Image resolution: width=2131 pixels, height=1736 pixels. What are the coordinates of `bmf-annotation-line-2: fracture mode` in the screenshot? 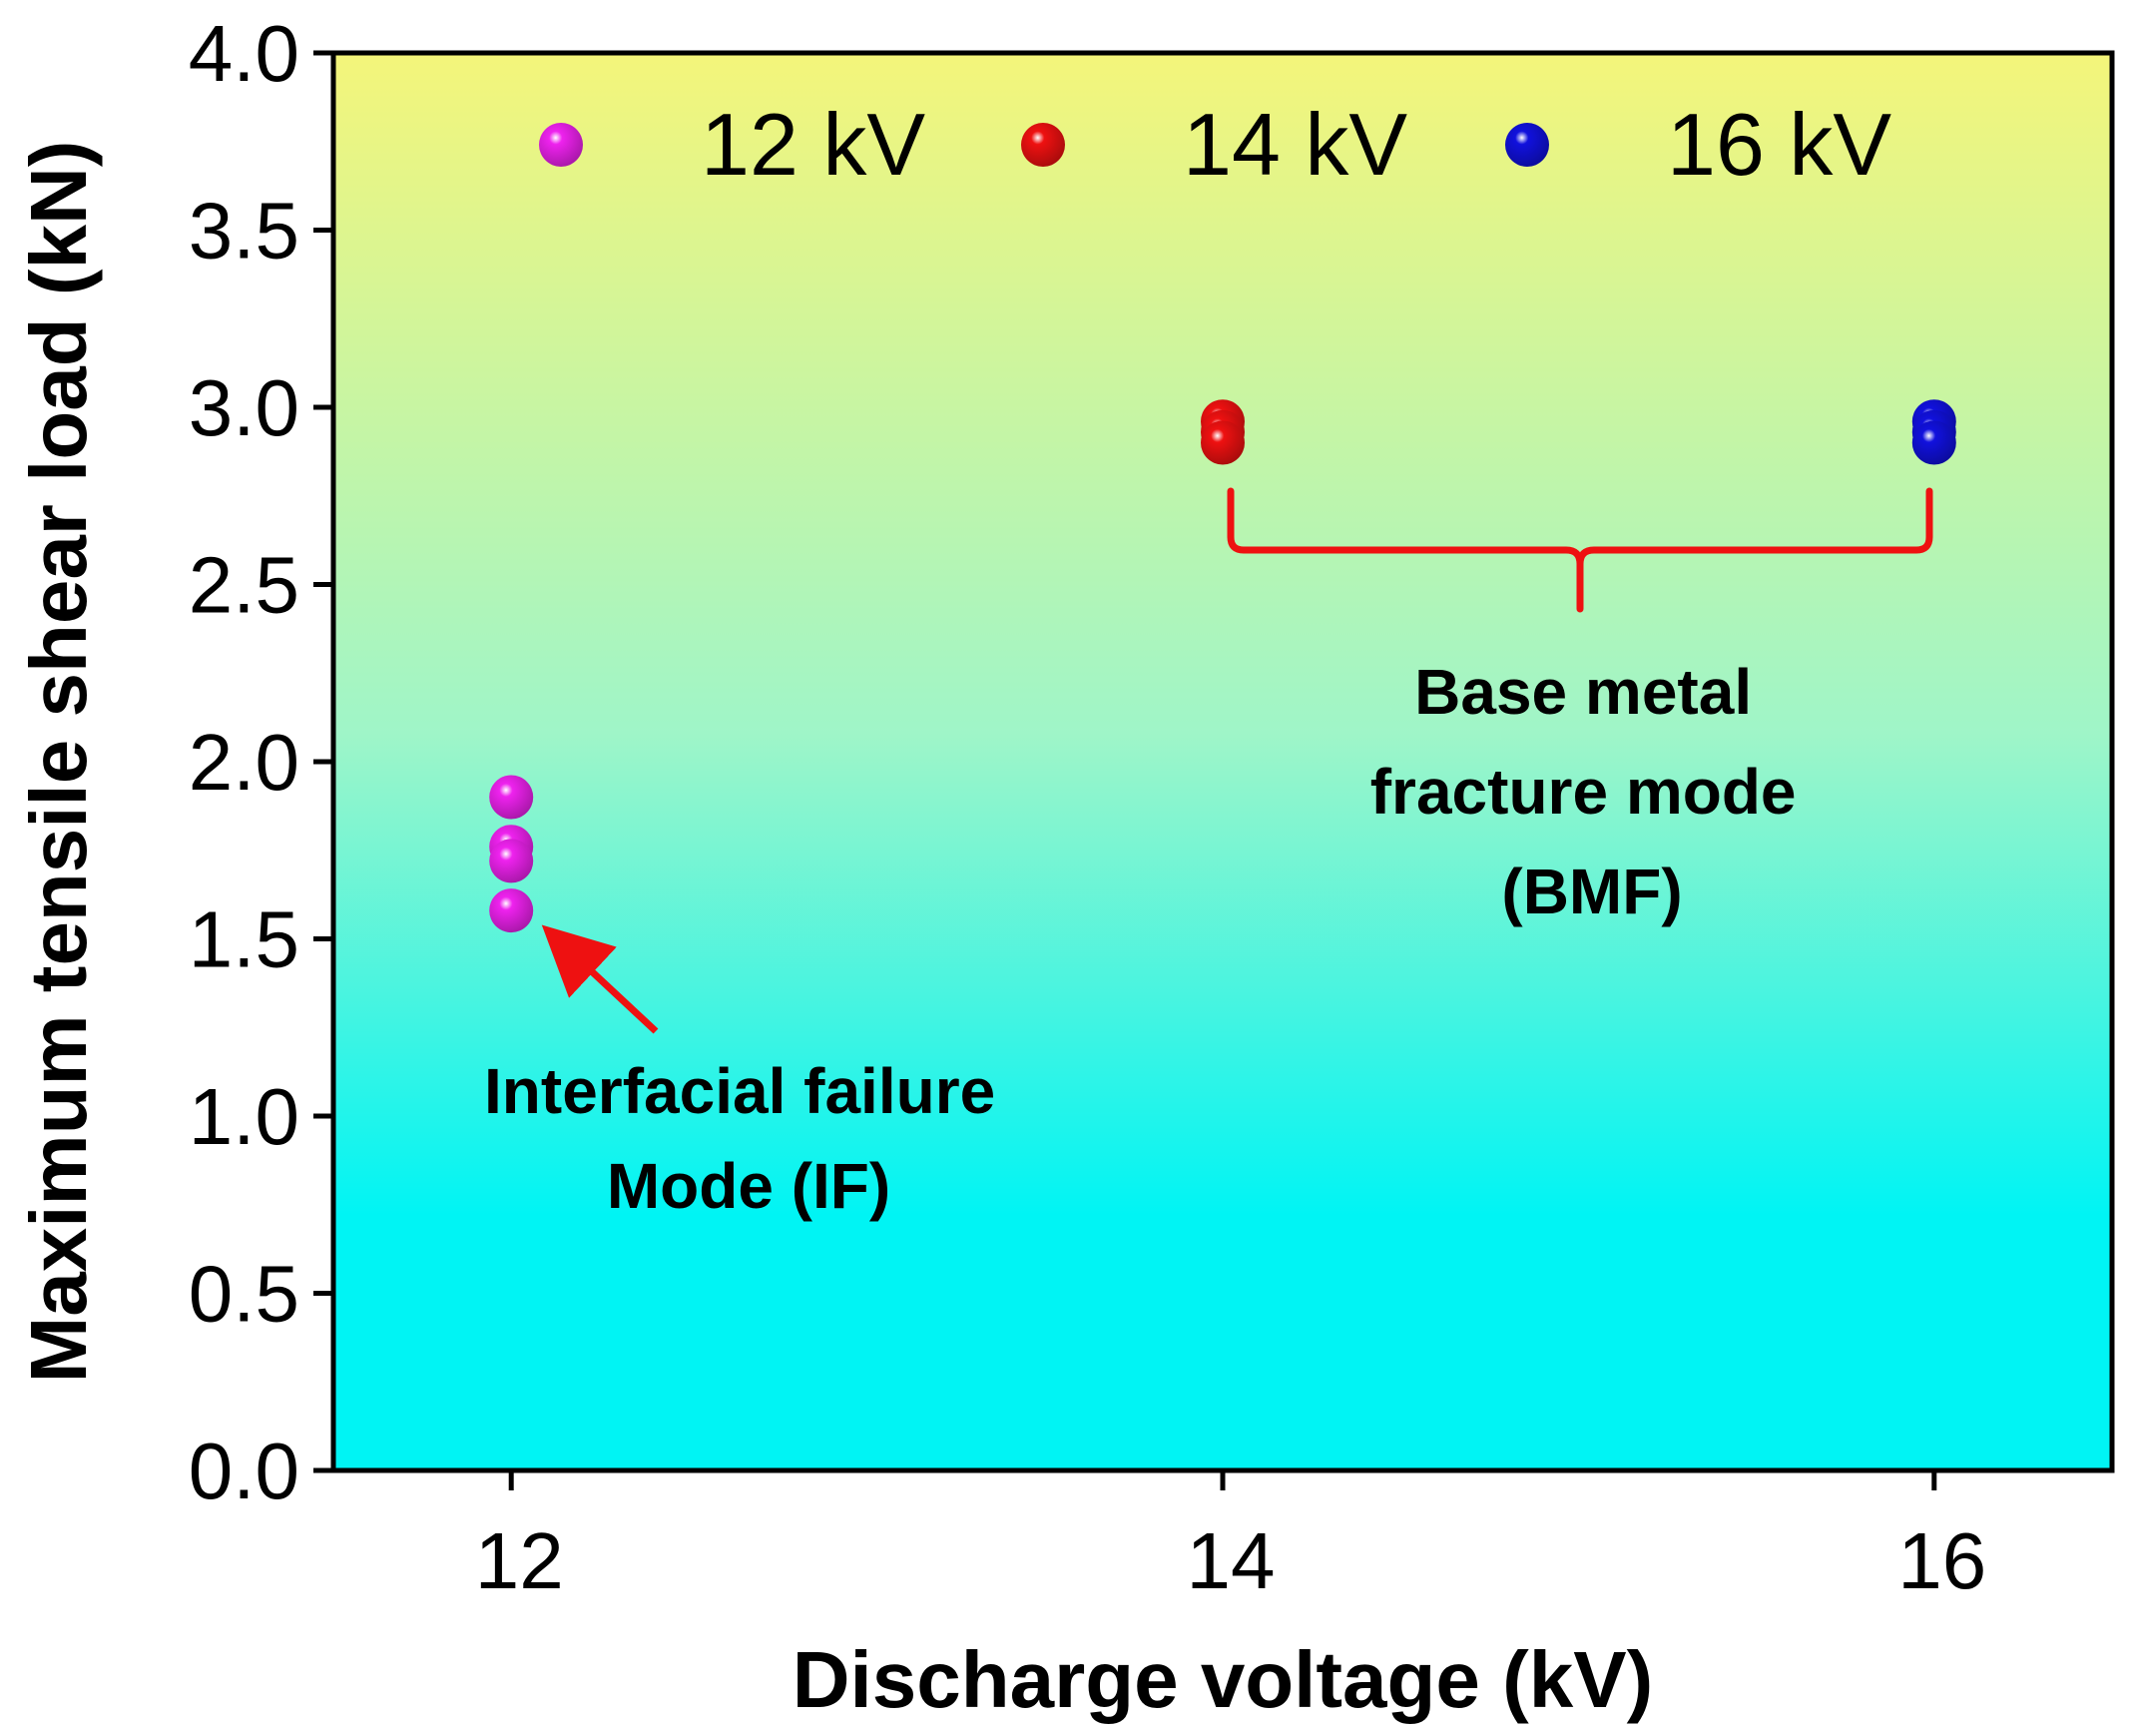 It's located at (1583, 792).